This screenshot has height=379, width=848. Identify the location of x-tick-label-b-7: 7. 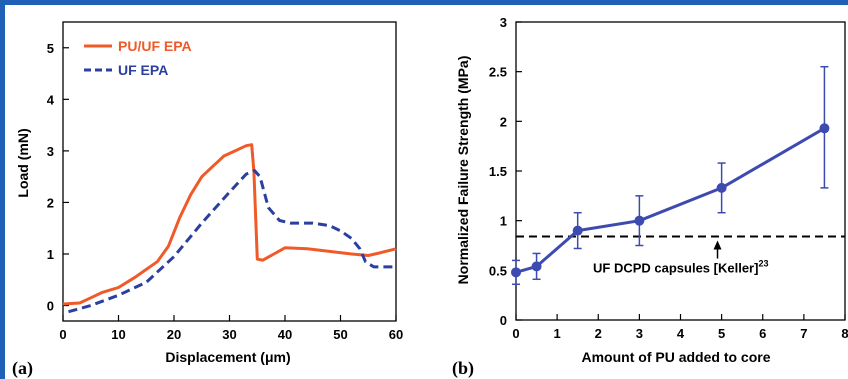
(803, 333).